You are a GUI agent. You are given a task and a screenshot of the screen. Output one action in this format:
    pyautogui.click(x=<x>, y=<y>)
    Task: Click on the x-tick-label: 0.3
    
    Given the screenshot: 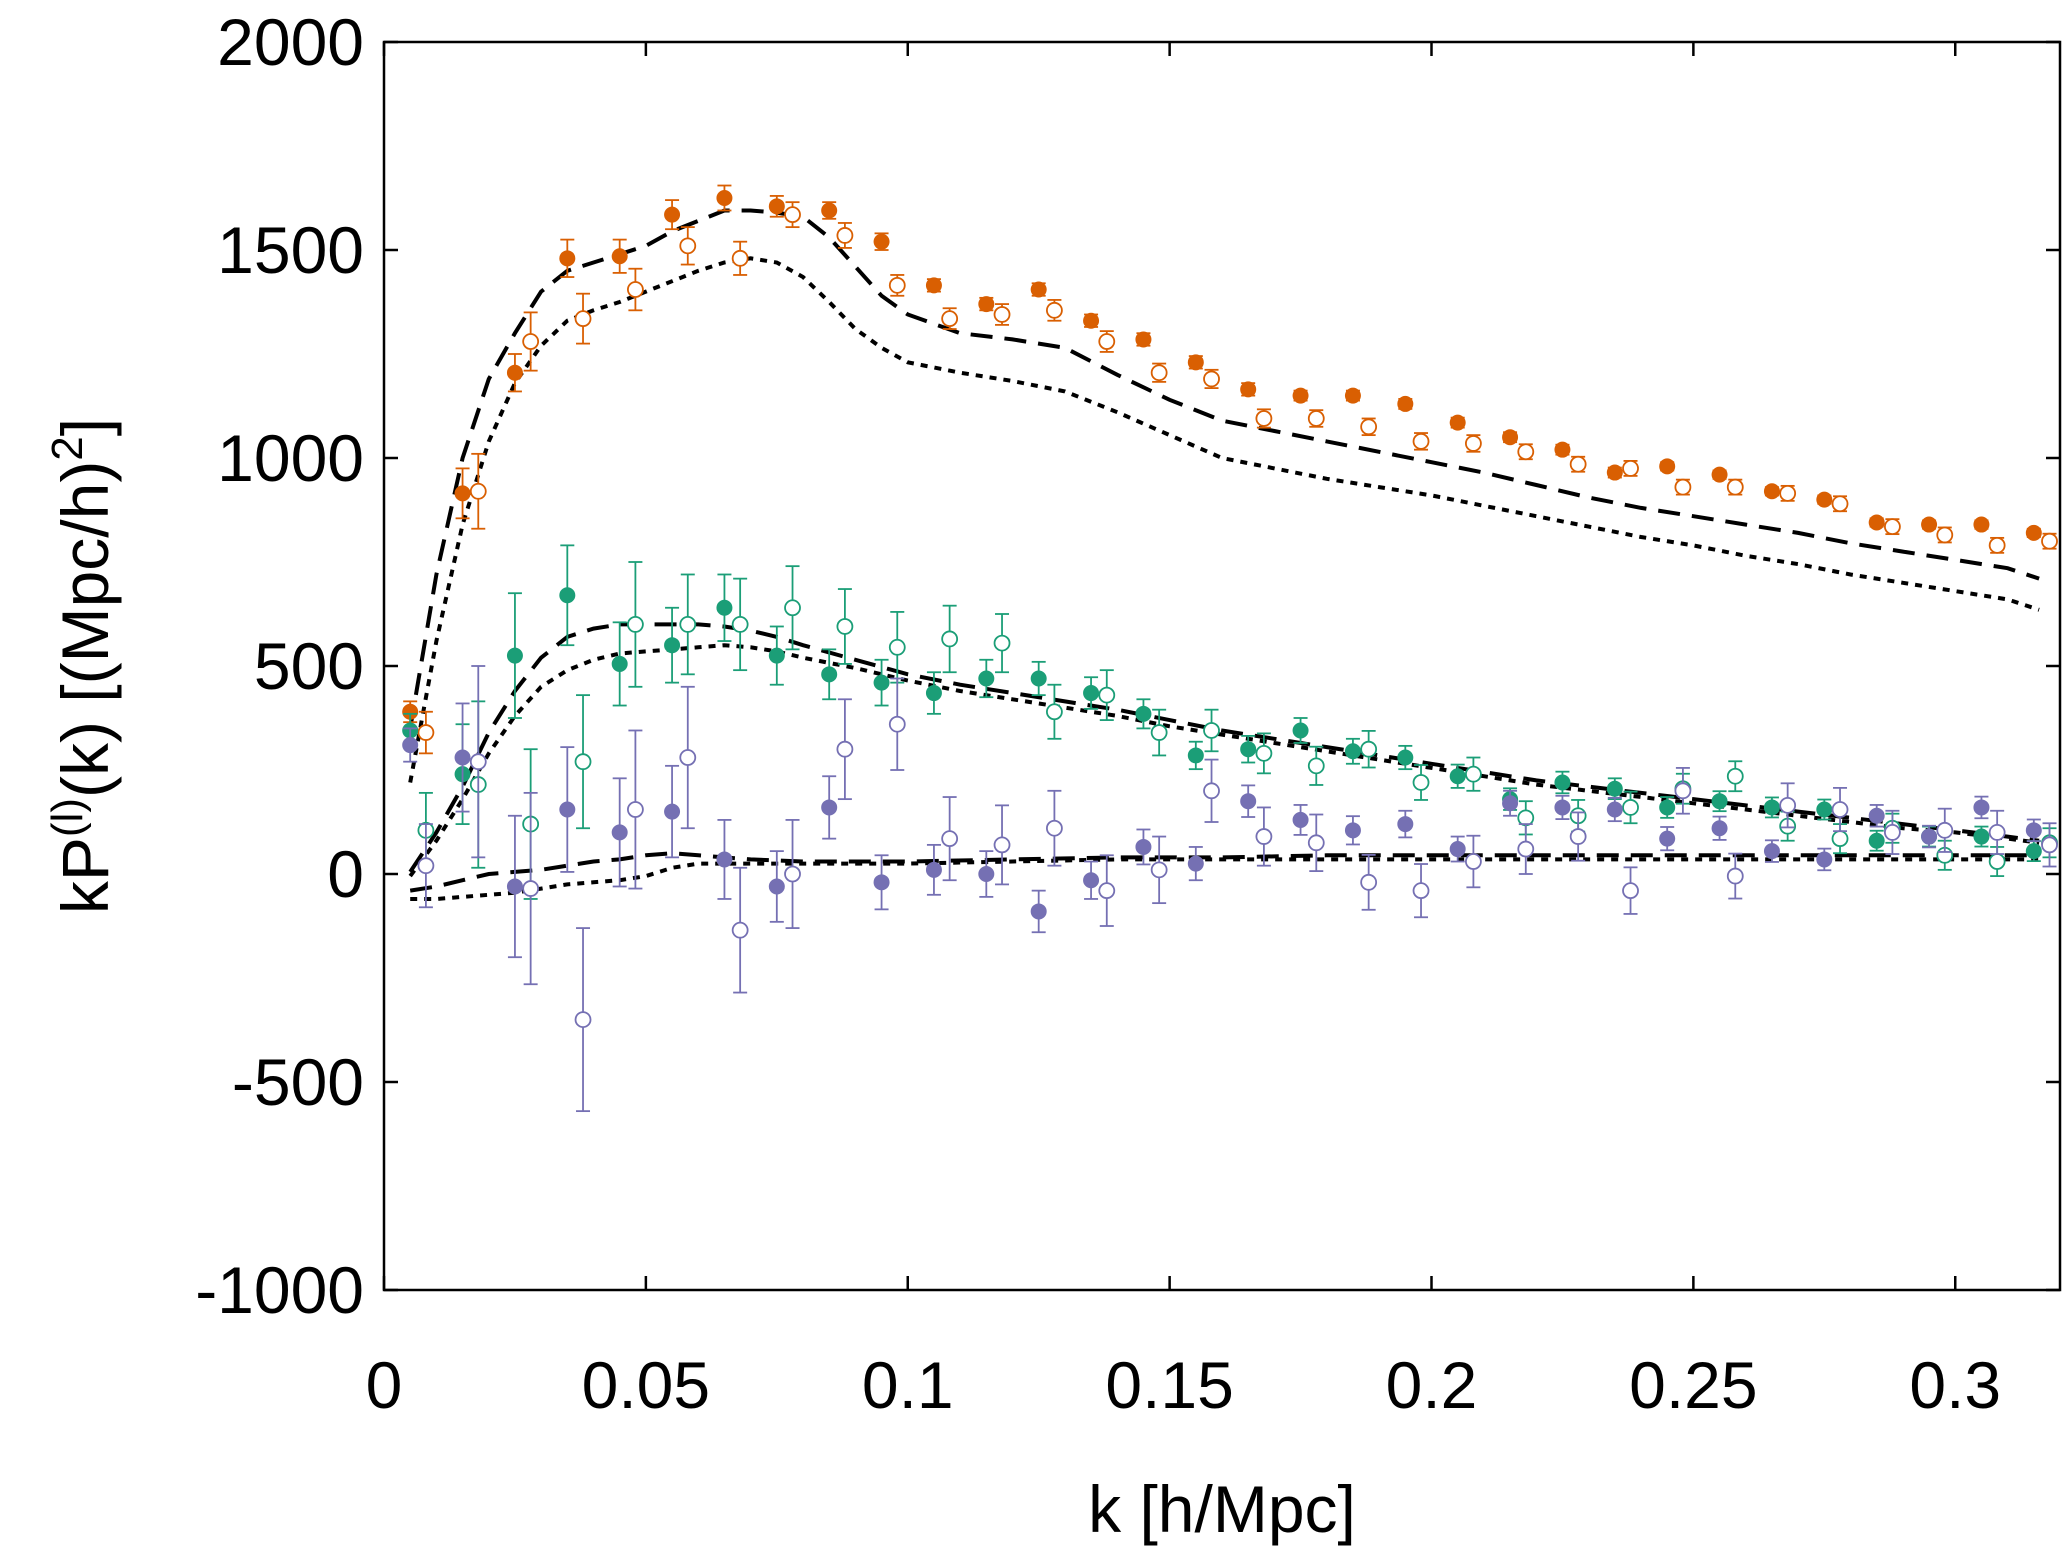 What is the action you would take?
    pyautogui.click(x=1955, y=1385)
    